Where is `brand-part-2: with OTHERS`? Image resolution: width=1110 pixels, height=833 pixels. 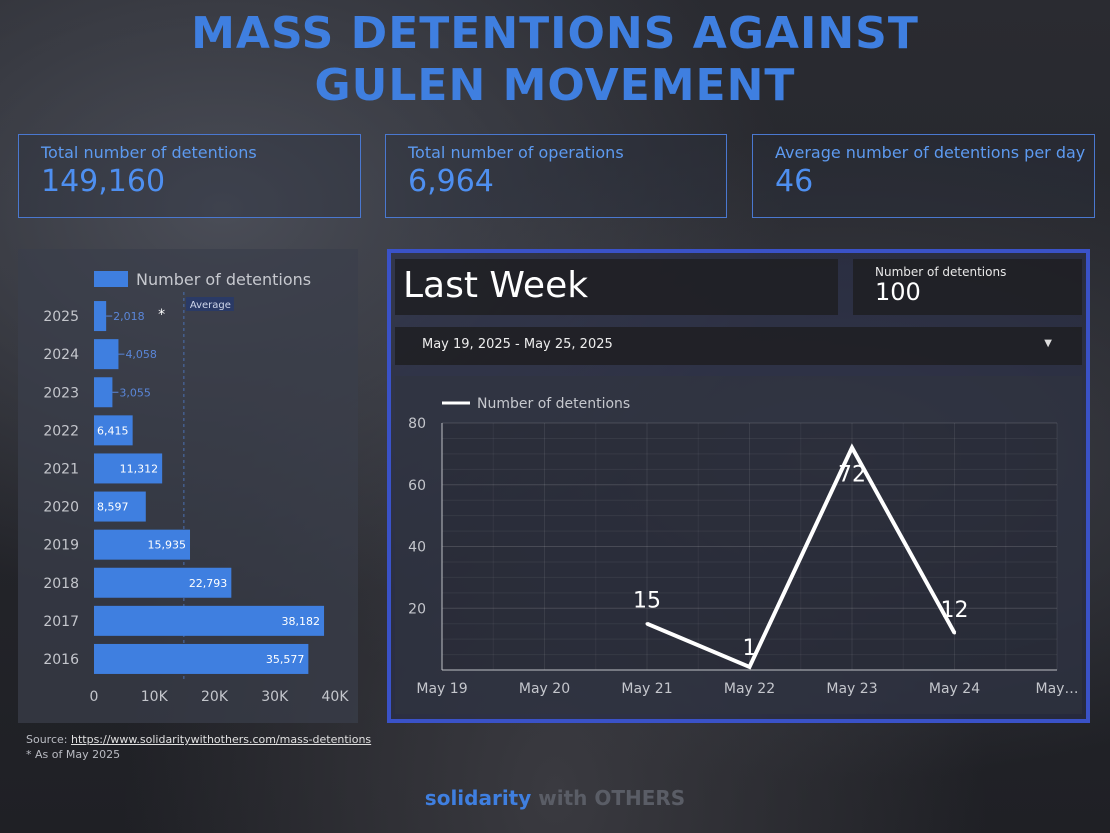 brand-part-2: with OTHERS is located at coordinates (612, 798).